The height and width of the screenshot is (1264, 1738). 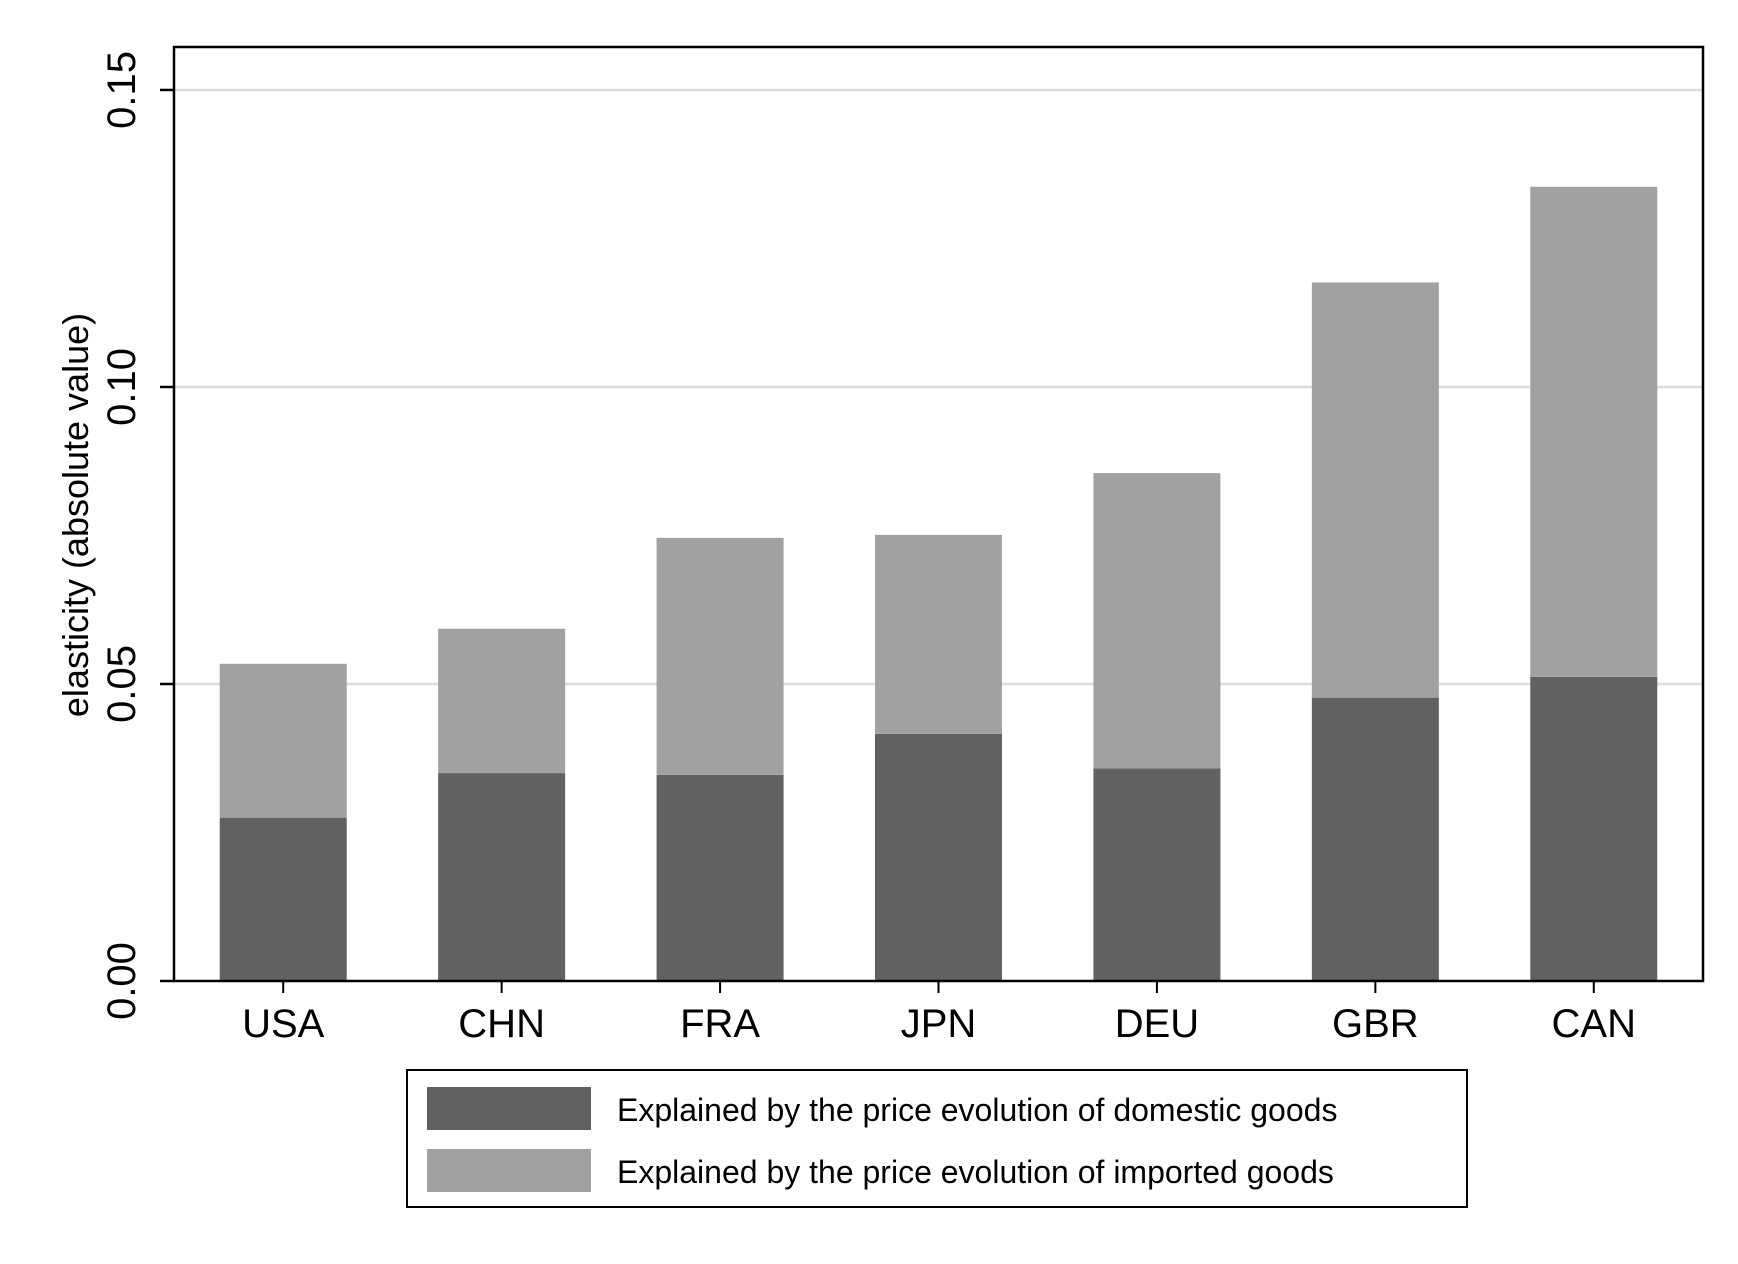 I want to click on legend-swatch-domestic, so click(x=509, y=1108).